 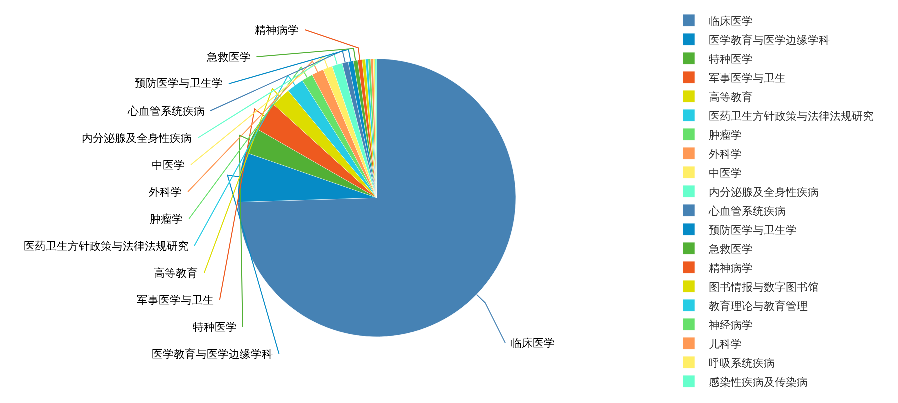 What do you see at coordinates (753, 230) in the screenshot?
I see `legend-label: 预防医学与卫生学` at bounding box center [753, 230].